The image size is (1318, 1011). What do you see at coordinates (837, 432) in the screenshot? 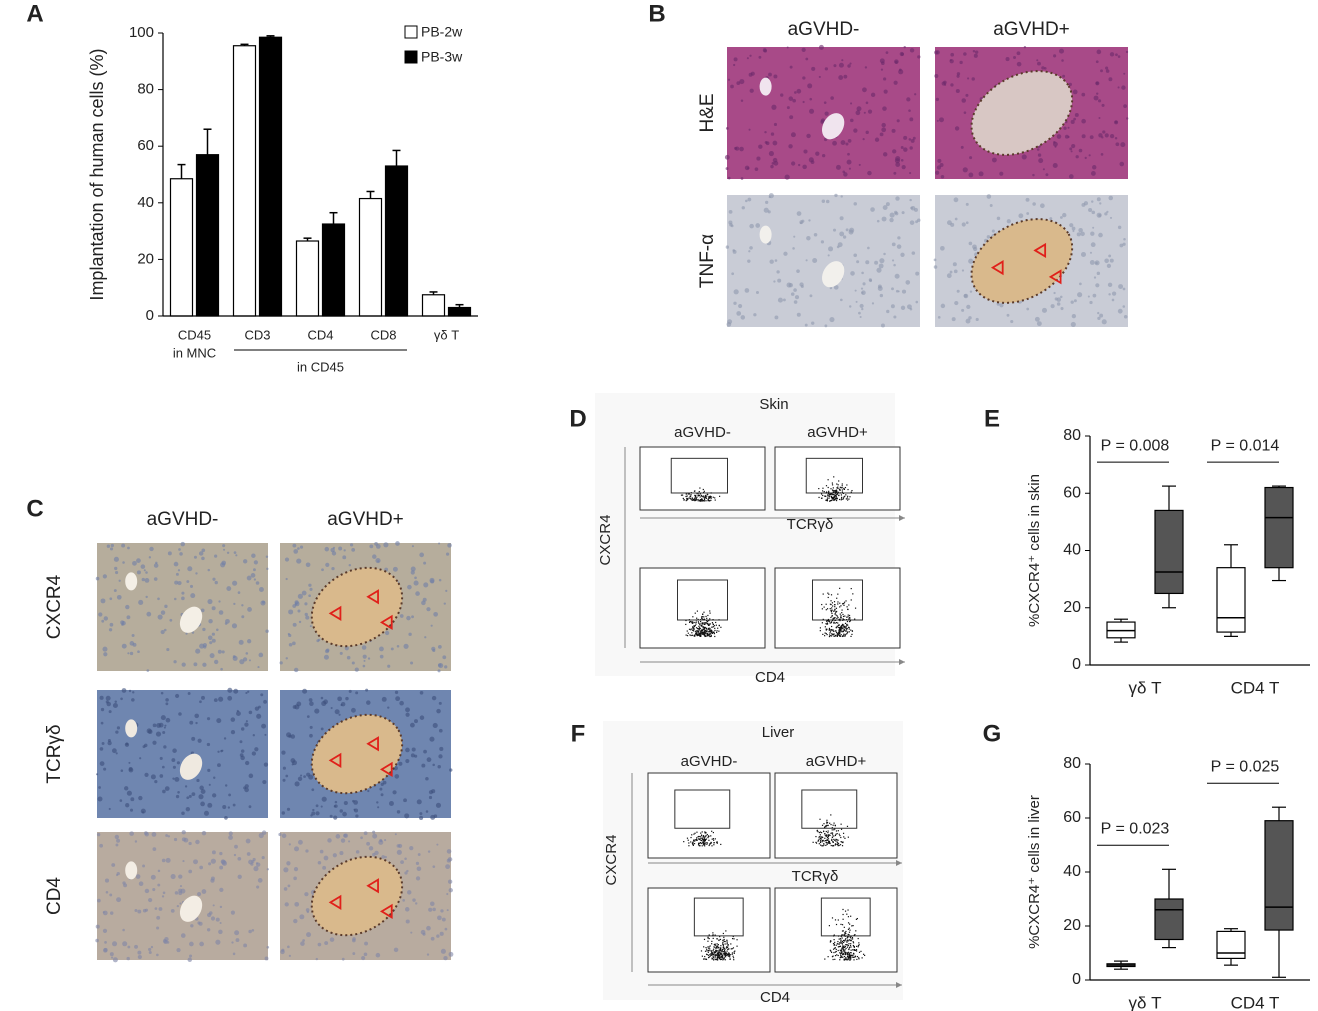
I see `column-header: aGVHD+` at bounding box center [837, 432].